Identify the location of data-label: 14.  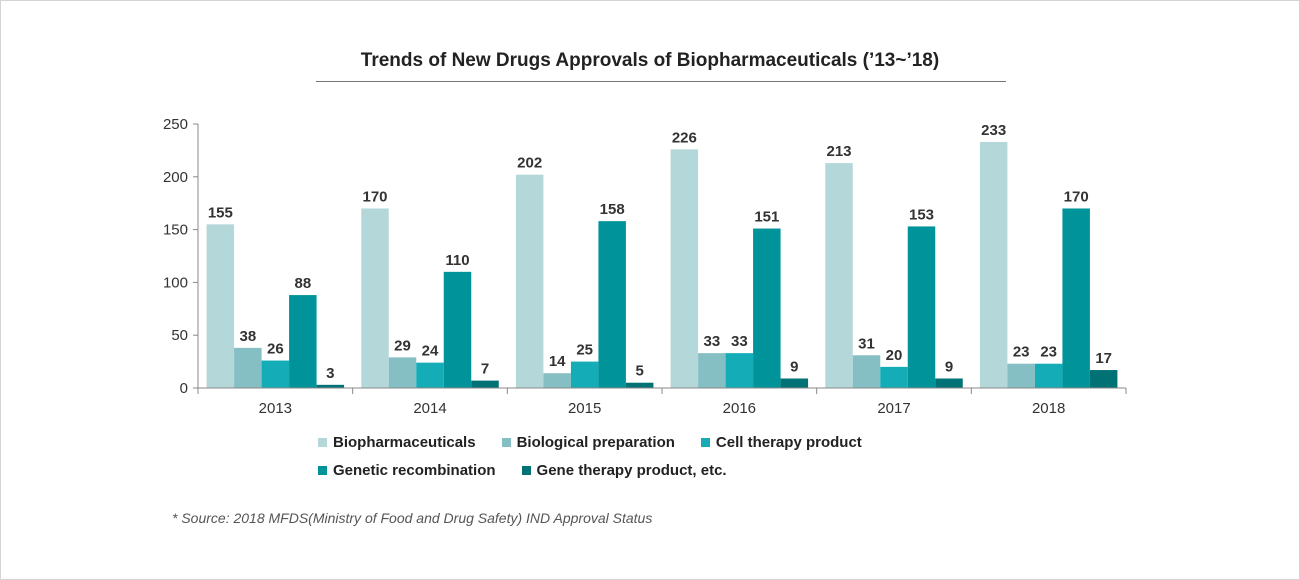
(557, 361).